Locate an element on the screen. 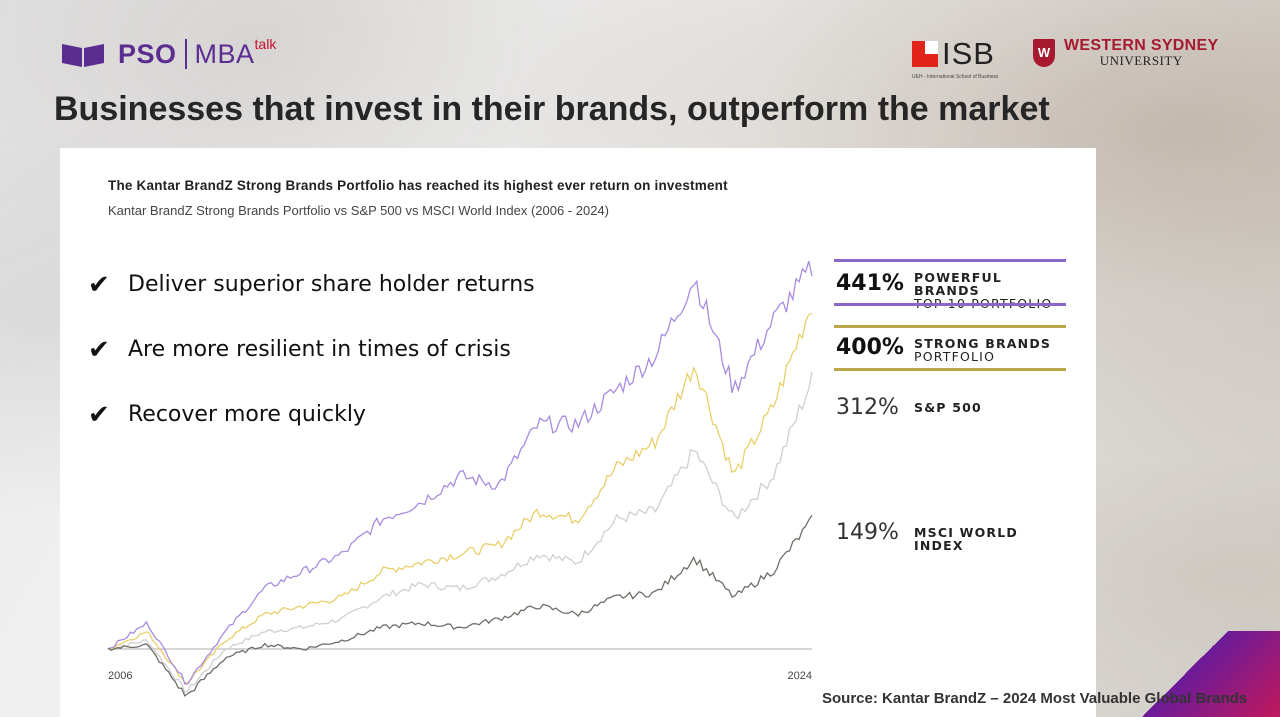  legend-rule-powerful is located at coordinates (950, 260).